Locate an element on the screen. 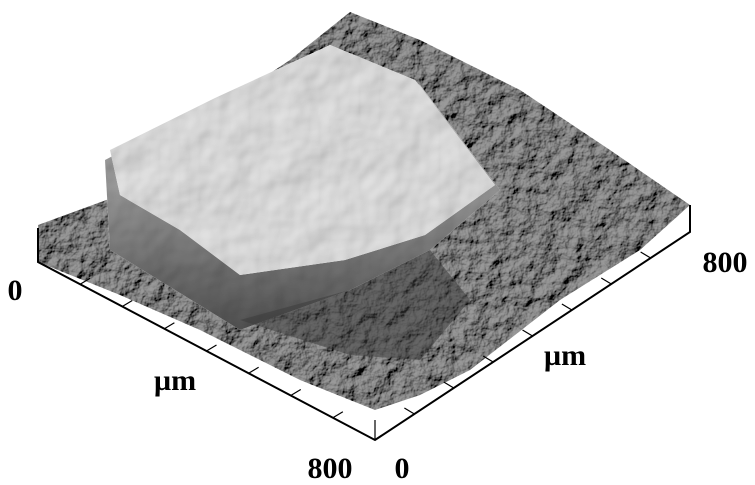 Image resolution: width=755 pixels, height=485 pixels. left-start-label: 0 is located at coordinates (15, 290).